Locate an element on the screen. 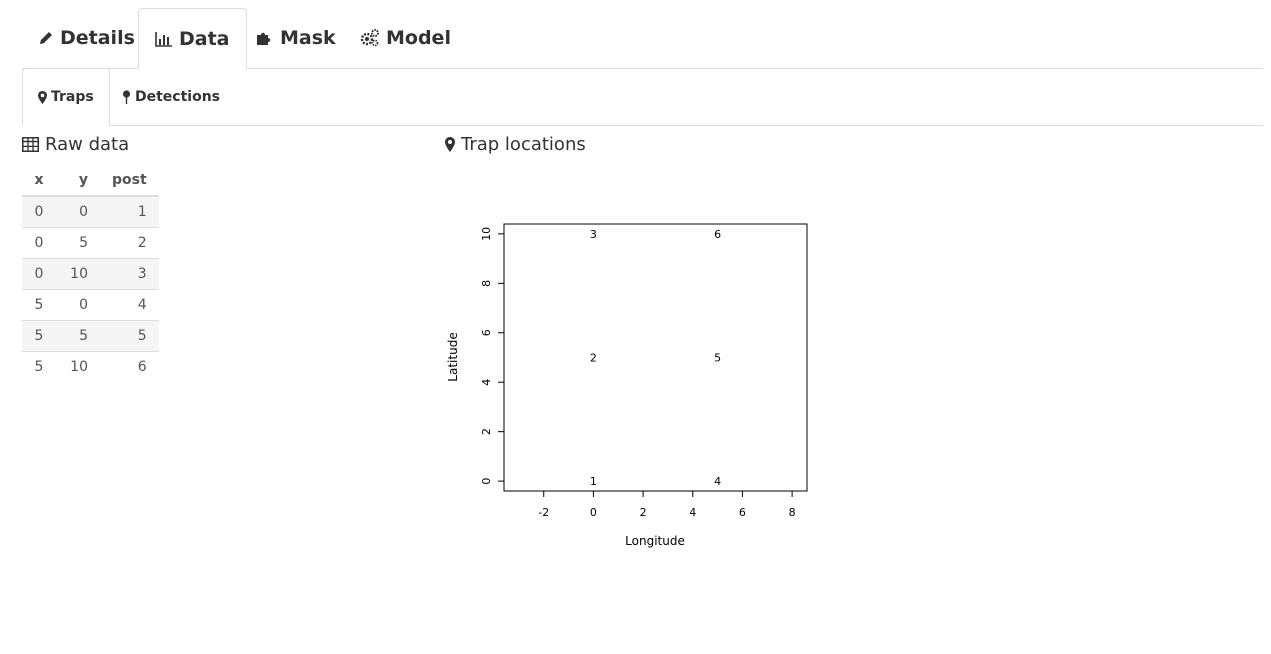 The height and width of the screenshot is (654, 1271). sub-tabs: Traps Detections is located at coordinates (642, 97).